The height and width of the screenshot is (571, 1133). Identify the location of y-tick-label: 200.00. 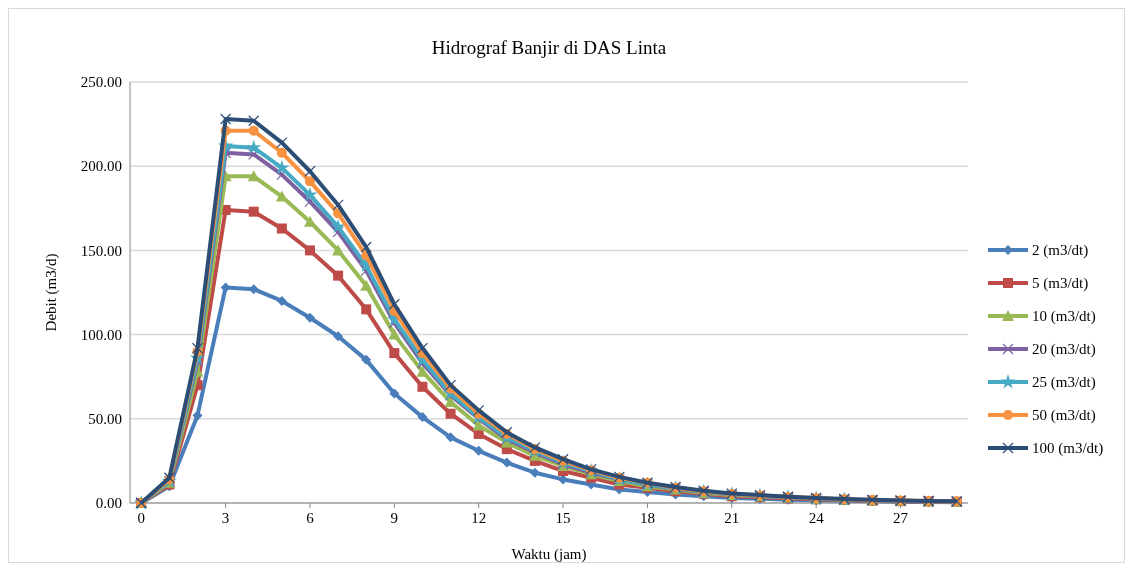
(101, 166).